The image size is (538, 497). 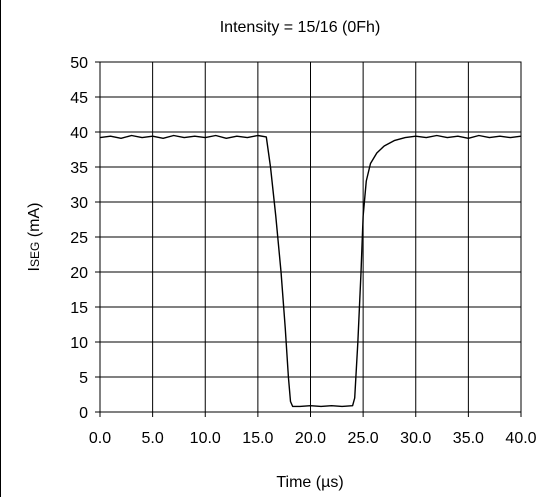 I want to click on y-axis-label-subscript: SEG, so click(x=35, y=254).